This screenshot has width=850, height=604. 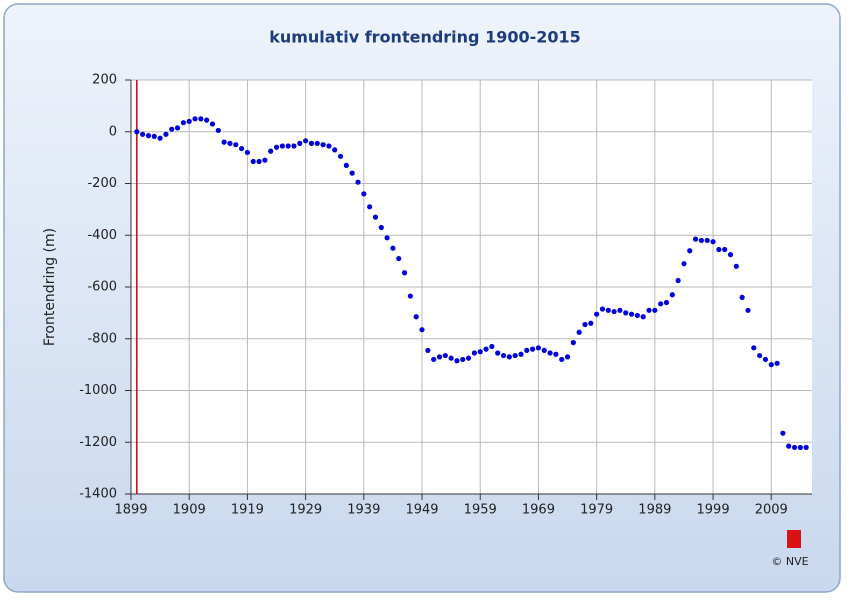 What do you see at coordinates (130, 510) in the screenshot?
I see `x-tick-label: 1899` at bounding box center [130, 510].